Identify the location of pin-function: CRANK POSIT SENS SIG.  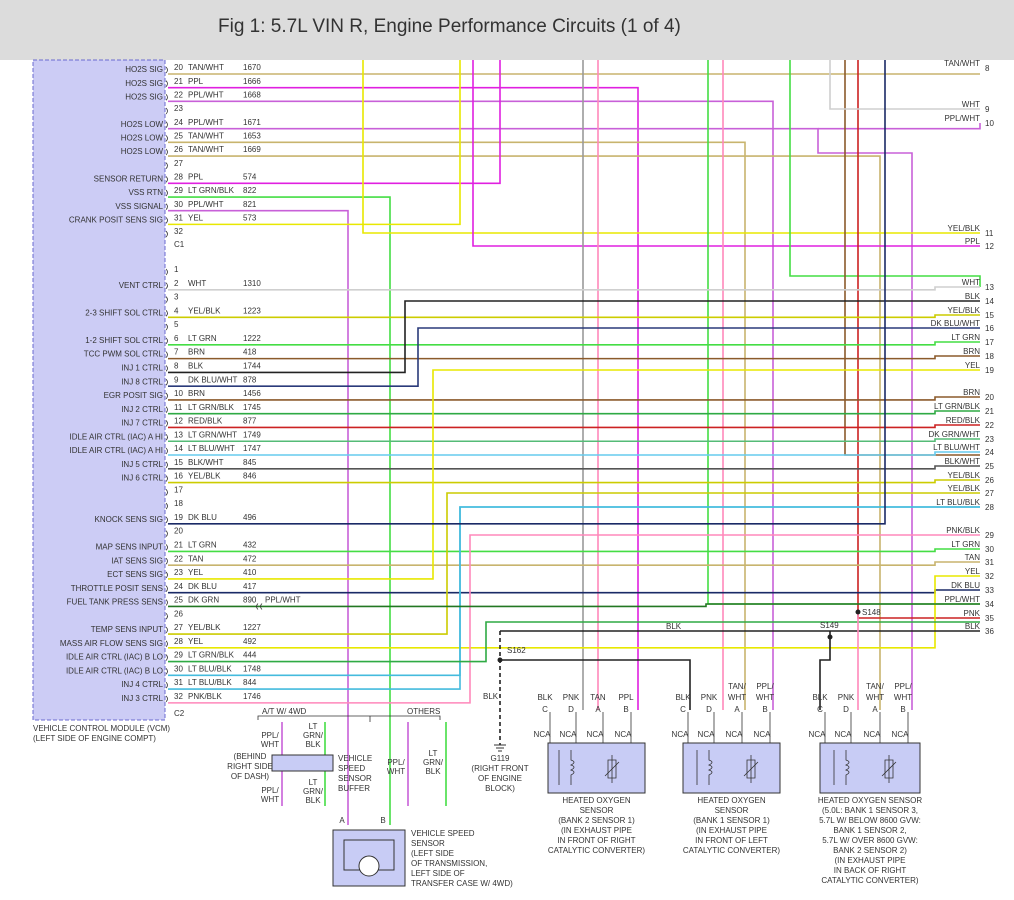
(116, 219).